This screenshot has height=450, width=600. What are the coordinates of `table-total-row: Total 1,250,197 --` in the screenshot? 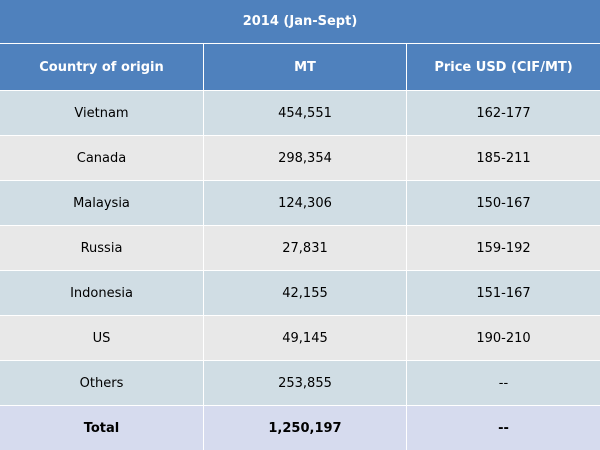 It's located at (300, 427).